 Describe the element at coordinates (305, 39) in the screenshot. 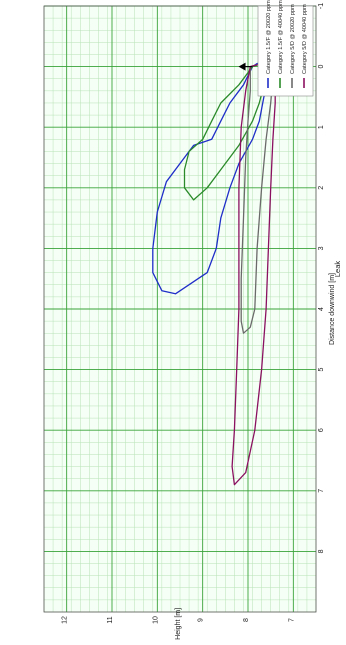

I see `legend-label-4: Category 5/D @ 40040 ppm` at that location.